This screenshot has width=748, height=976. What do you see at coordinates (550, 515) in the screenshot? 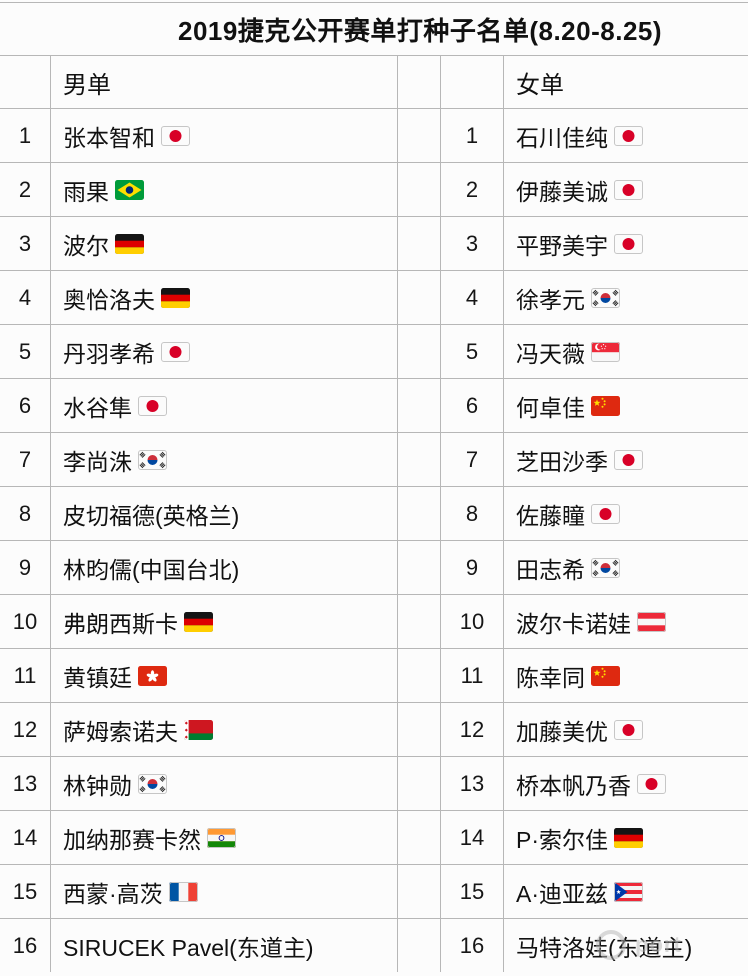
I see `player-name: 佐藤瞳` at bounding box center [550, 515].